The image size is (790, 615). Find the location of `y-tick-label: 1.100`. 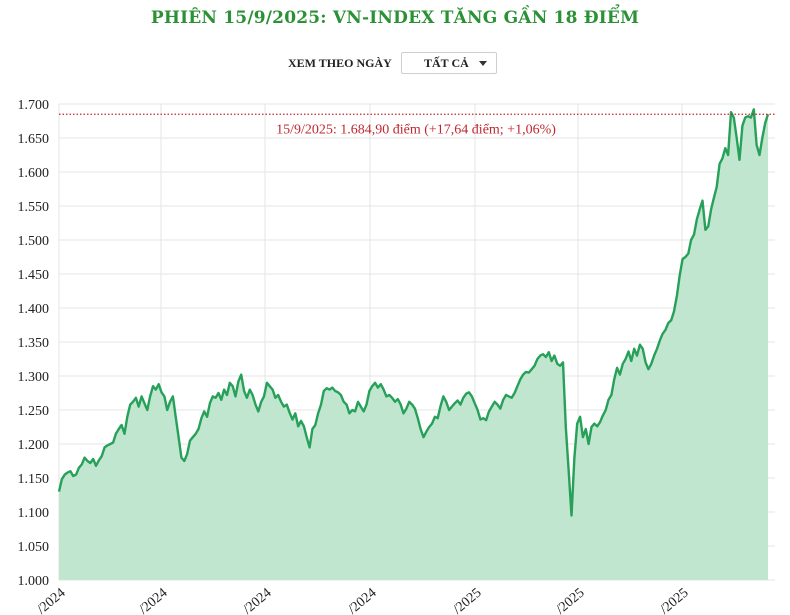

y-tick-label: 1.100 is located at coordinates (34, 513).